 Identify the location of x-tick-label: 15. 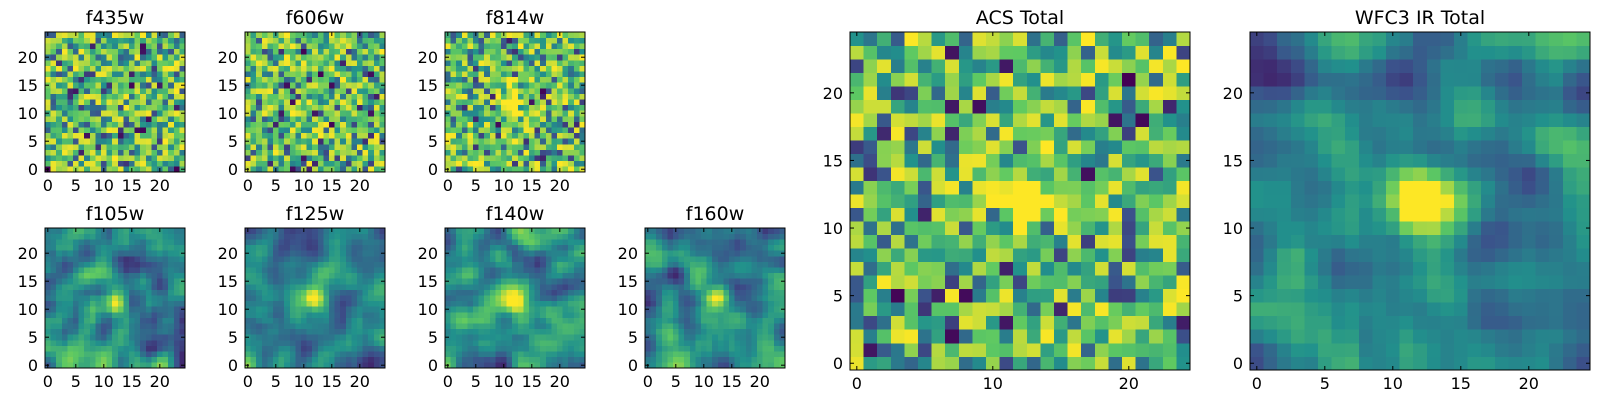
(732, 381).